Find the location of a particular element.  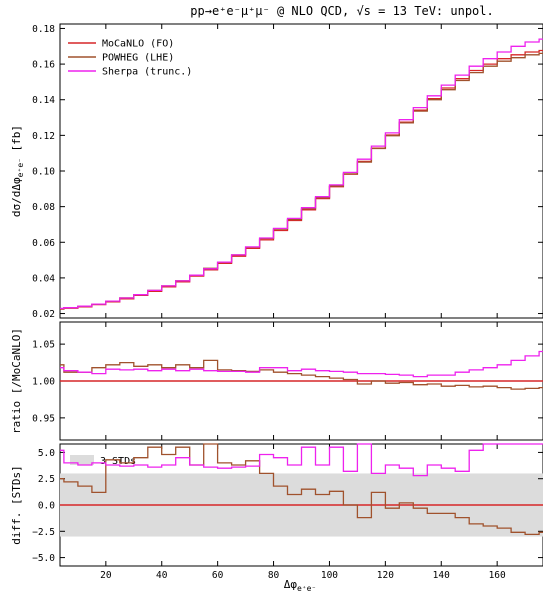

x-tick-label: 120 is located at coordinates (385, 575).